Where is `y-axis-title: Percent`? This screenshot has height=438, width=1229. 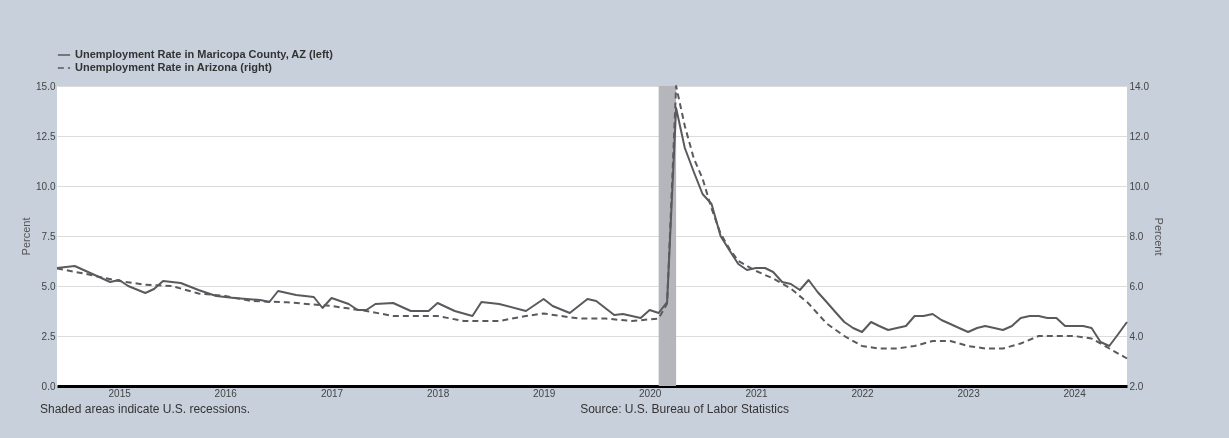
y-axis-title: Percent is located at coordinates (26, 236).